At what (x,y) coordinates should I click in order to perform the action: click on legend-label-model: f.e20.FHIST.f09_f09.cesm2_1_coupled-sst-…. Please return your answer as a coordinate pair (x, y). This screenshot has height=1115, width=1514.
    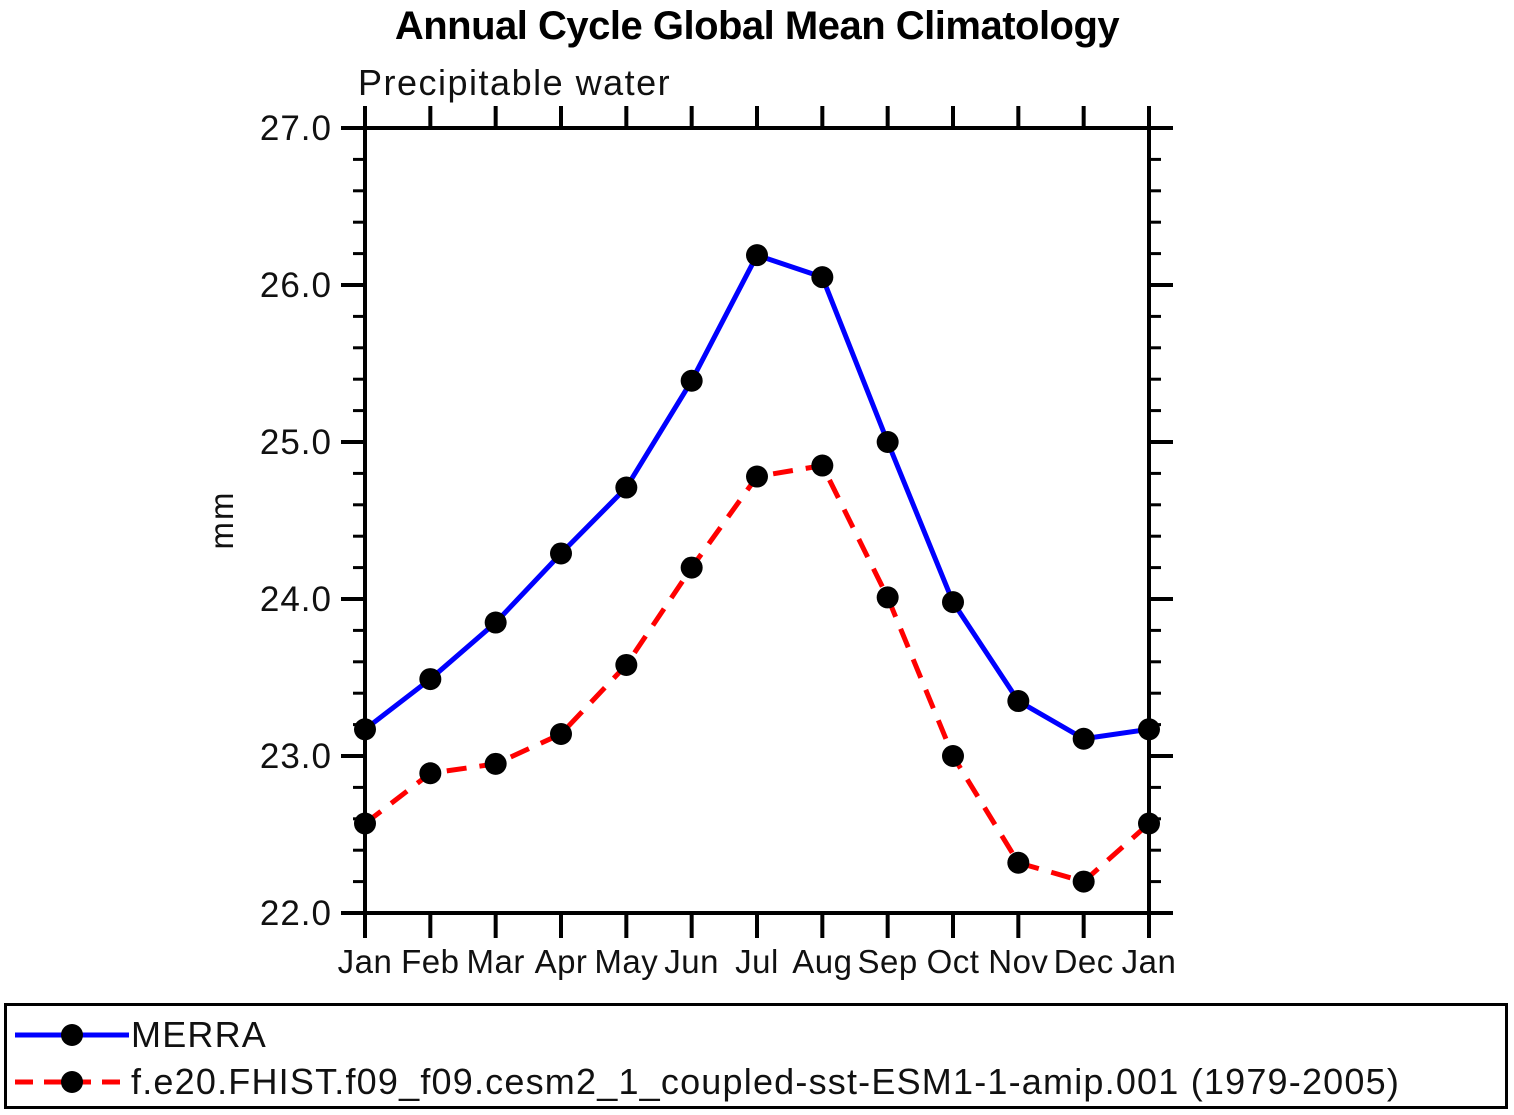
    Looking at the image, I should click on (766, 1081).